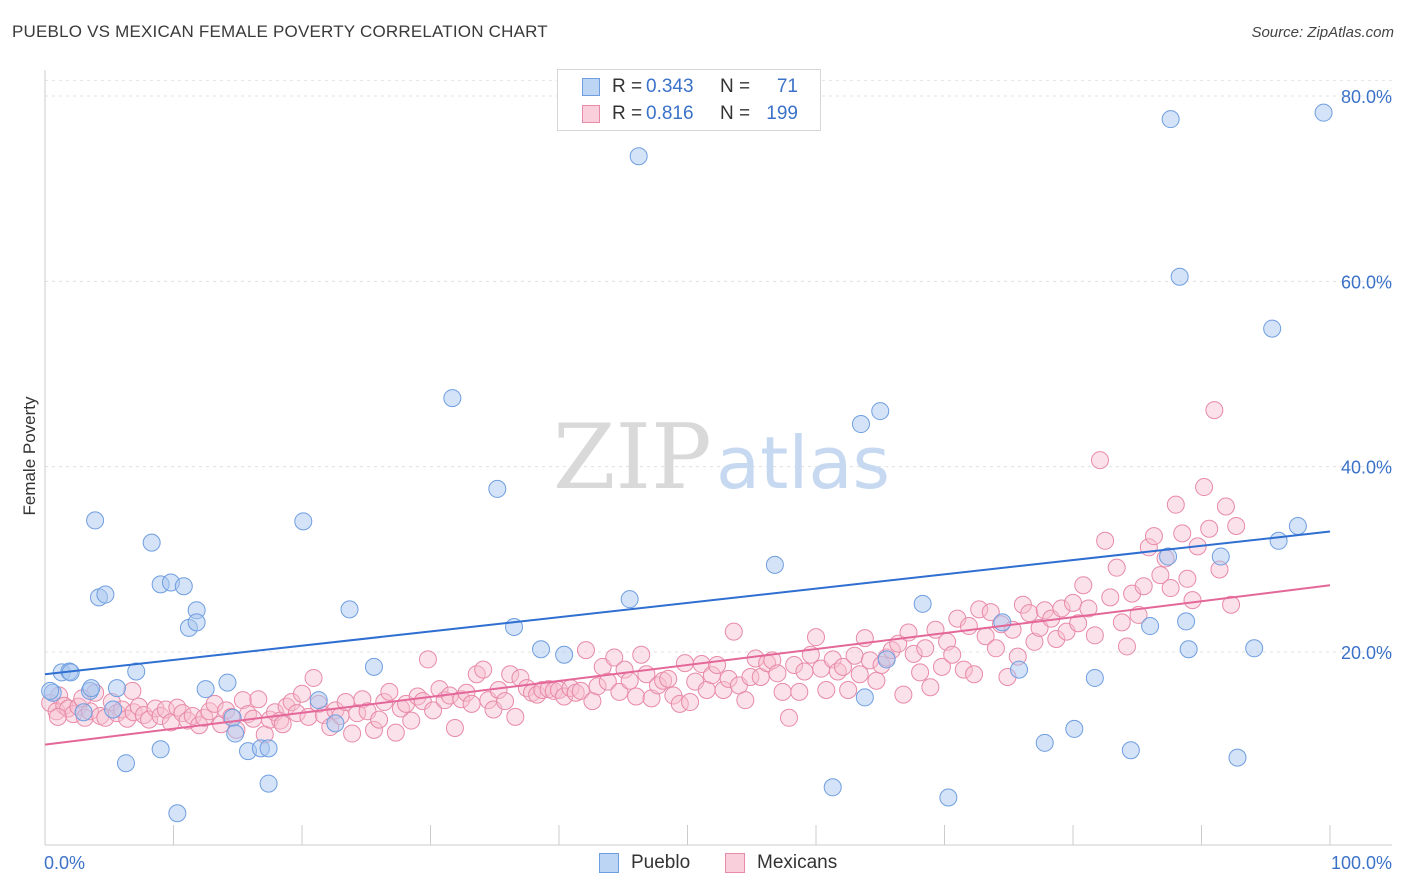 The height and width of the screenshot is (892, 1406). What do you see at coordinates (735, 863) in the screenshot?
I see `series-swatch-mexicans` at bounding box center [735, 863].